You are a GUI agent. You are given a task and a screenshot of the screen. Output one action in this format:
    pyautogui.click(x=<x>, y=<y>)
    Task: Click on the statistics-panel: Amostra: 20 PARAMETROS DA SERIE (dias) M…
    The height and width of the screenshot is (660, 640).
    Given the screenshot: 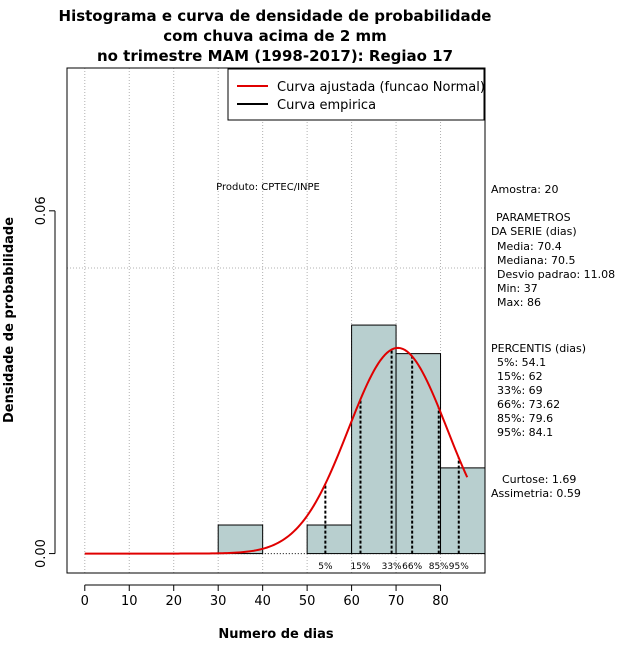 What is the action you would take?
    pyautogui.click(x=553, y=341)
    